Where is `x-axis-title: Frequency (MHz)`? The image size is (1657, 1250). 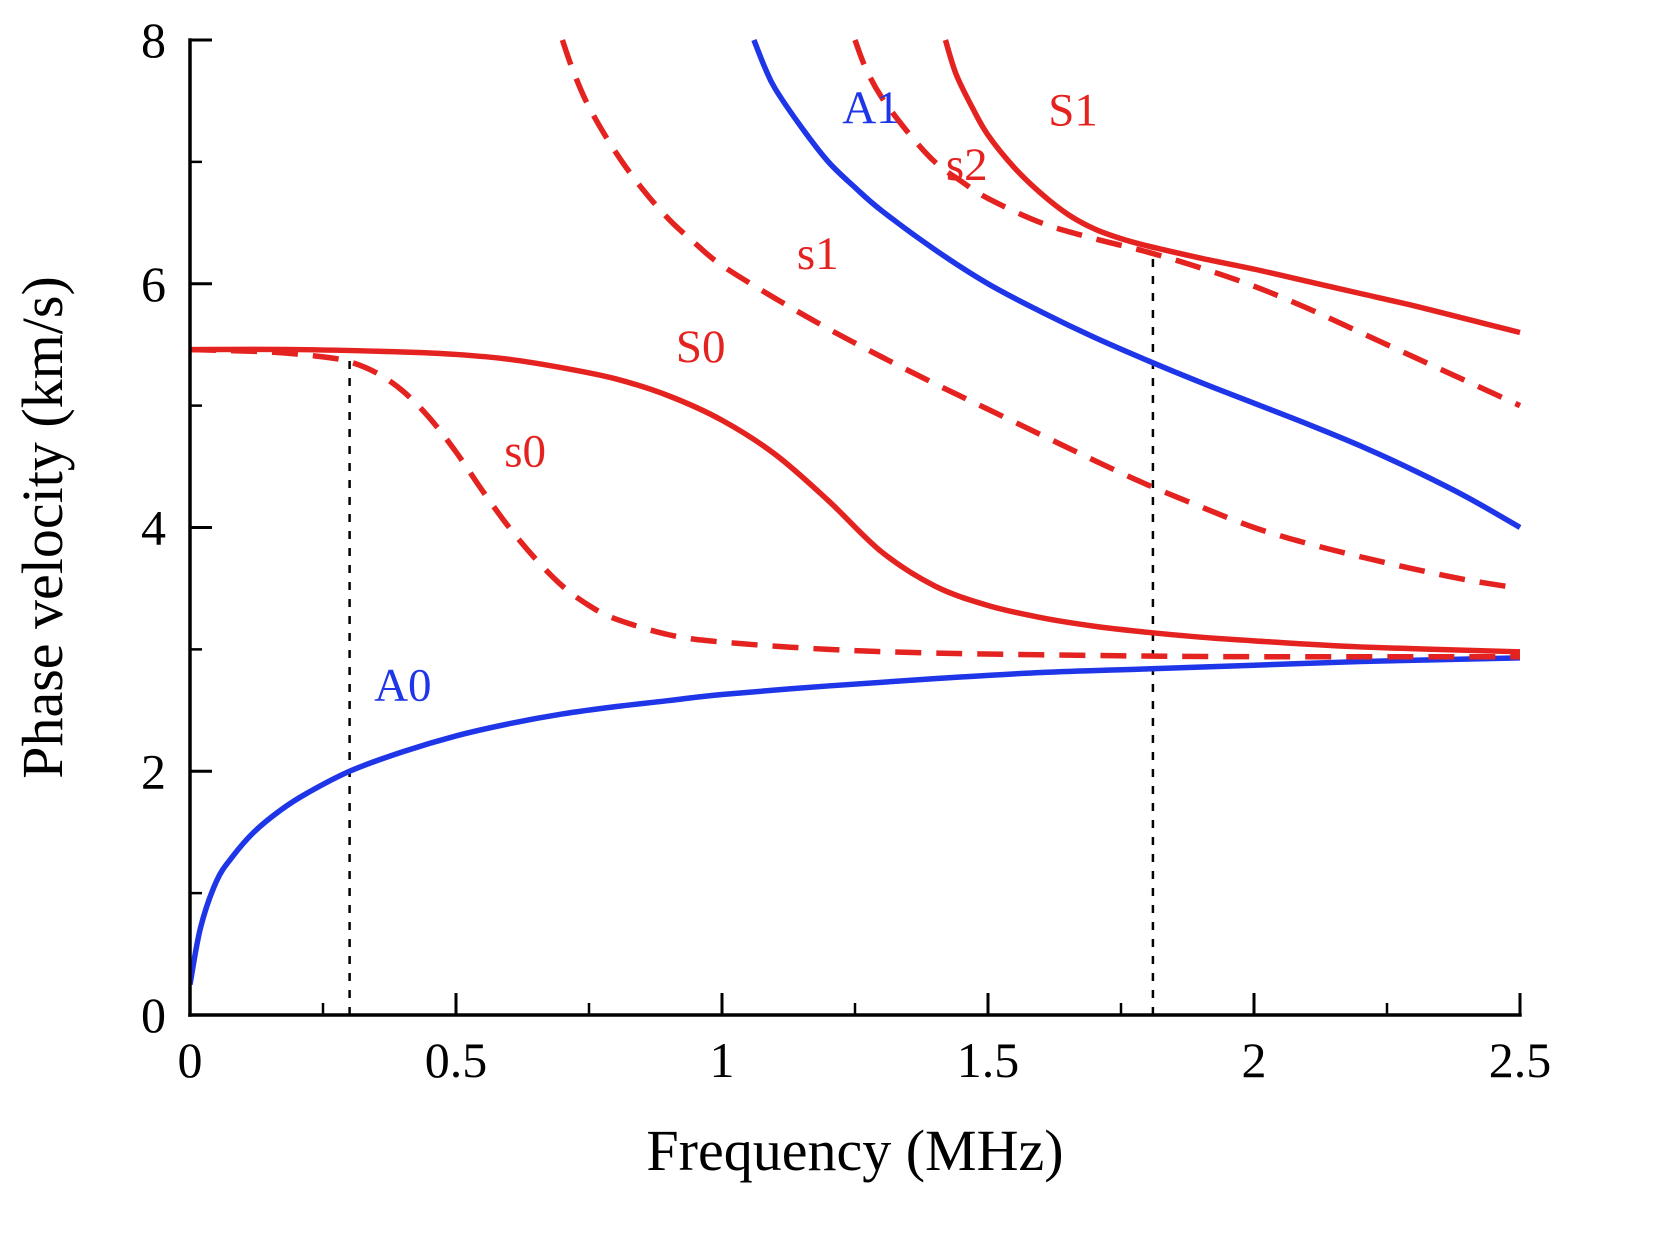
x-axis-title: Frequency (MHz) is located at coordinates (854, 1150).